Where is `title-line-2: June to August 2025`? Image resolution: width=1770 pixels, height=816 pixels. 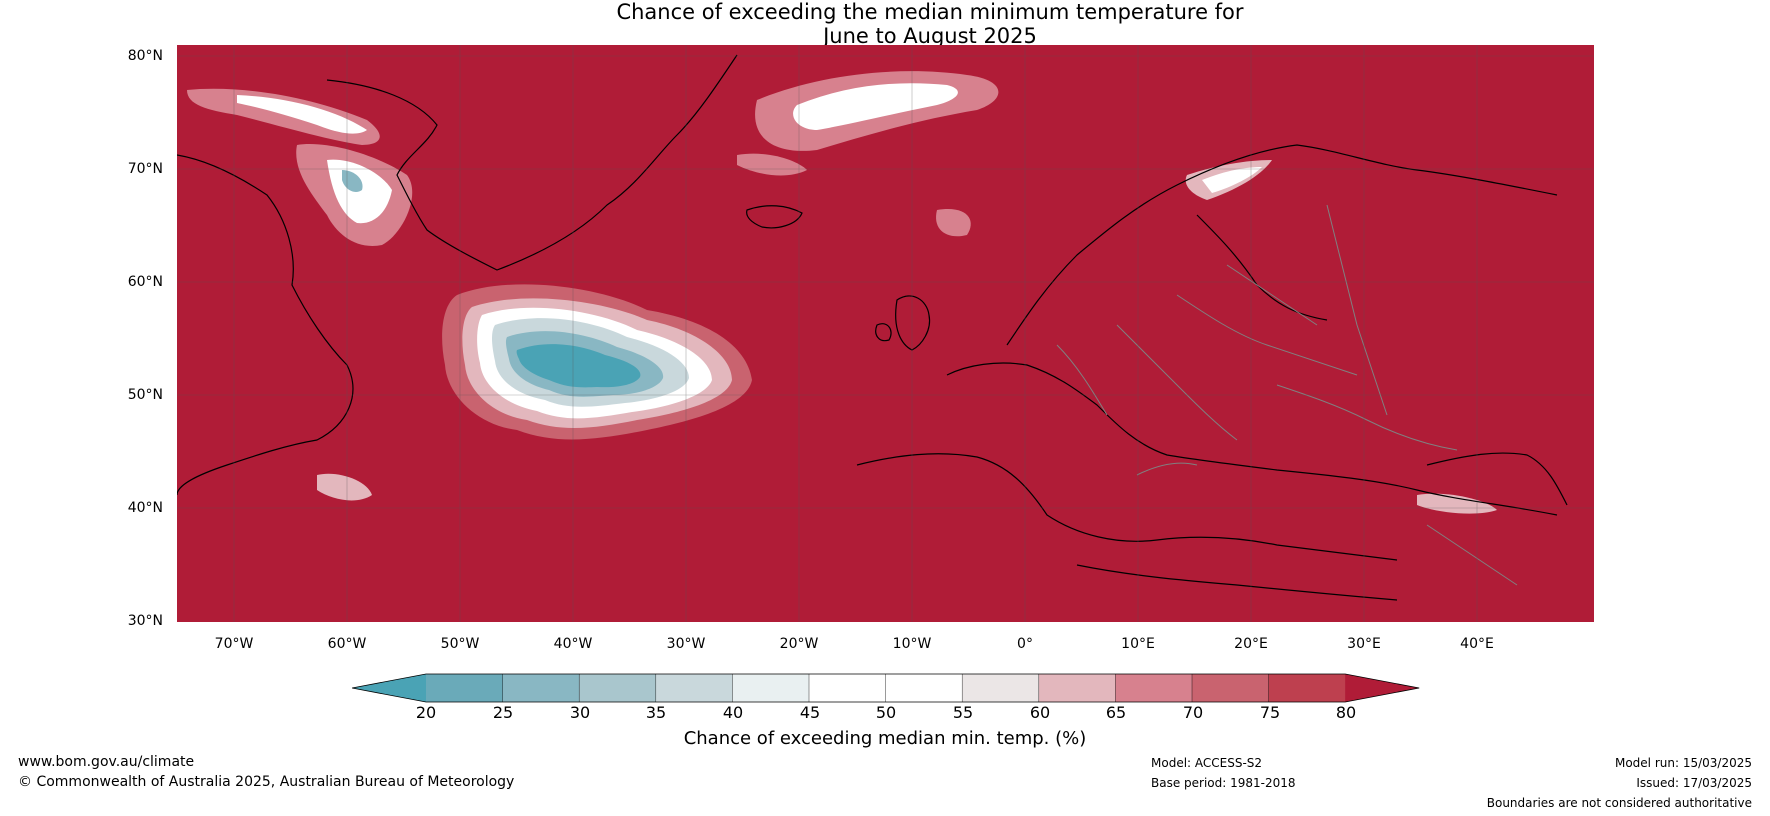
title-line-2: June to August 2025 is located at coordinates (930, 36).